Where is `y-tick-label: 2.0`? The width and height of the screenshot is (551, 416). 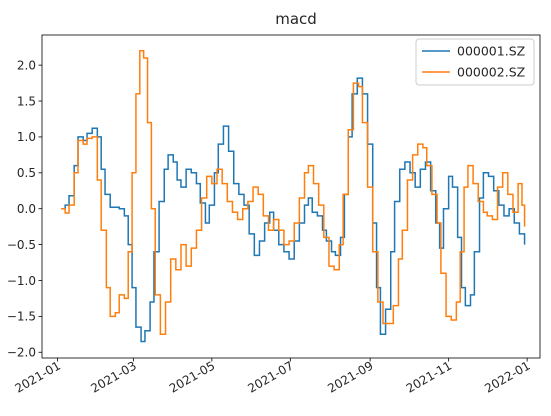 y-tick-label: 2.0 is located at coordinates (26, 65).